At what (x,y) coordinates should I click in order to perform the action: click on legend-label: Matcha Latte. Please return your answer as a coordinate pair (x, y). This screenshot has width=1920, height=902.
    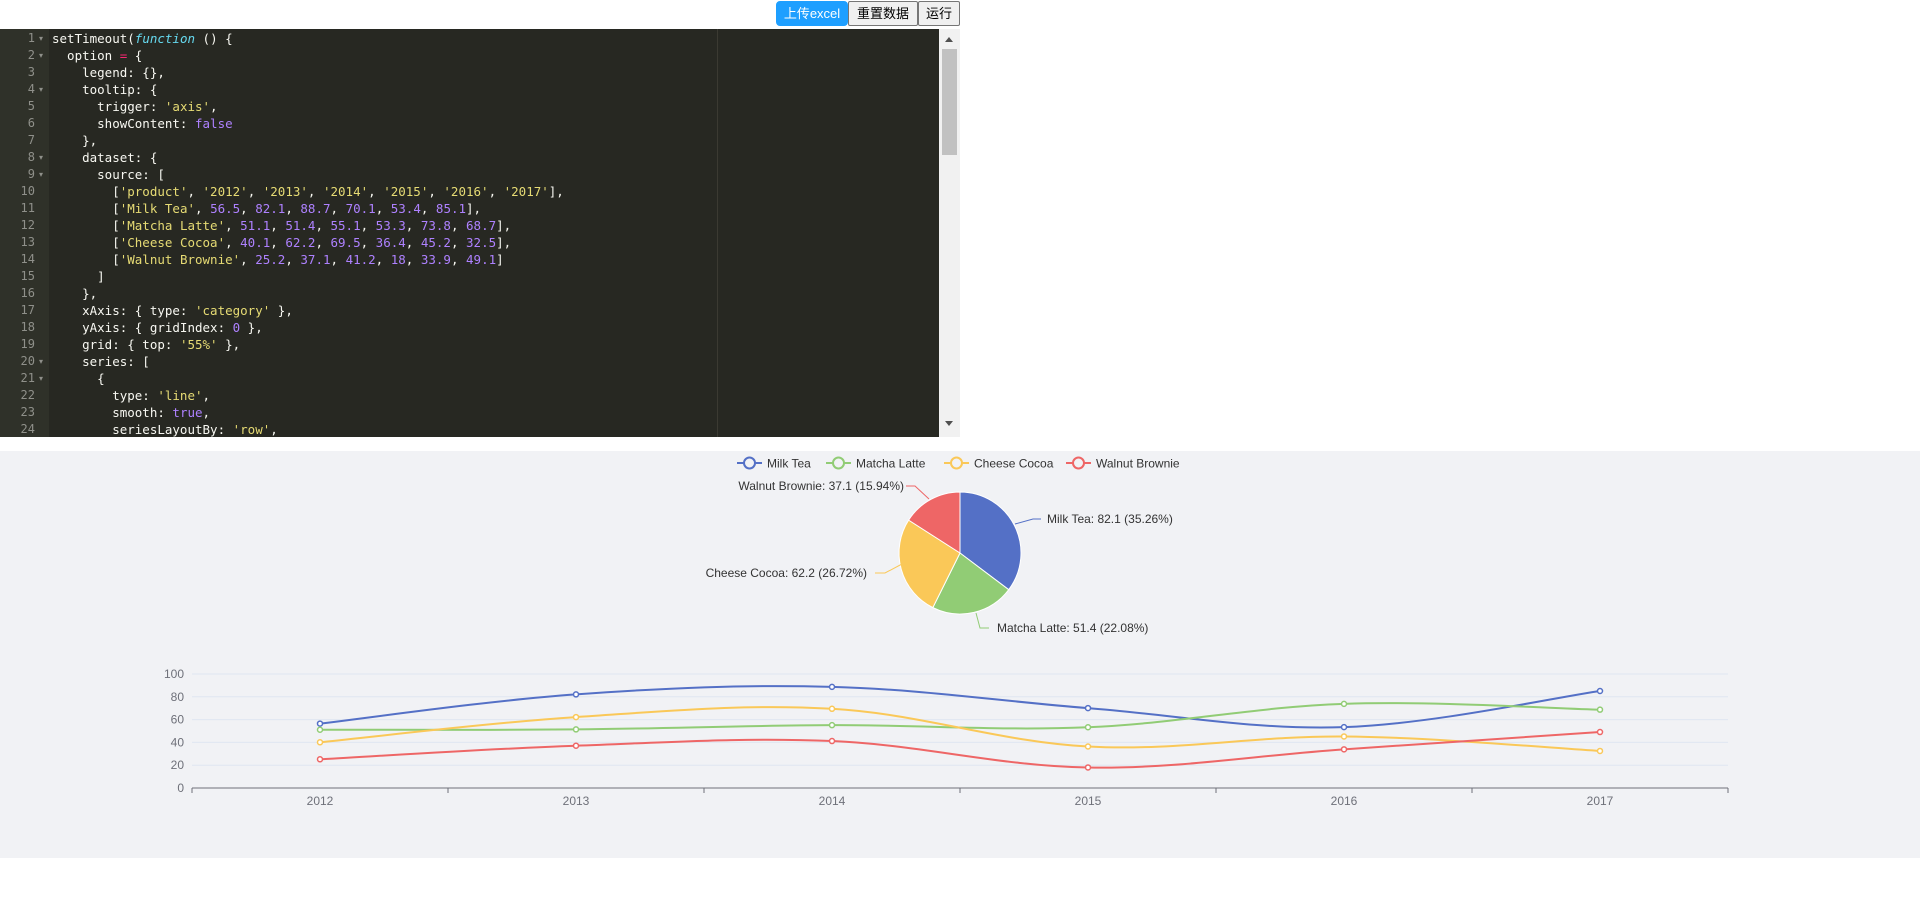
    Looking at the image, I should click on (891, 464).